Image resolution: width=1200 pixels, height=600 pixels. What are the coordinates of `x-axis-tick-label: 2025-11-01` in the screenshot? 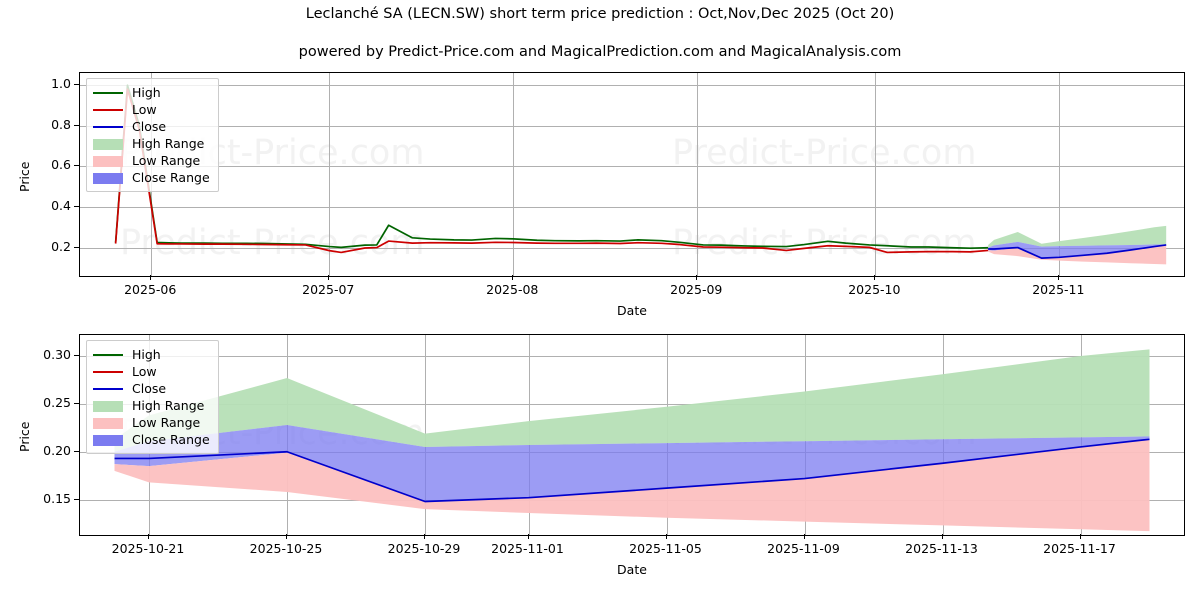 It's located at (527, 548).